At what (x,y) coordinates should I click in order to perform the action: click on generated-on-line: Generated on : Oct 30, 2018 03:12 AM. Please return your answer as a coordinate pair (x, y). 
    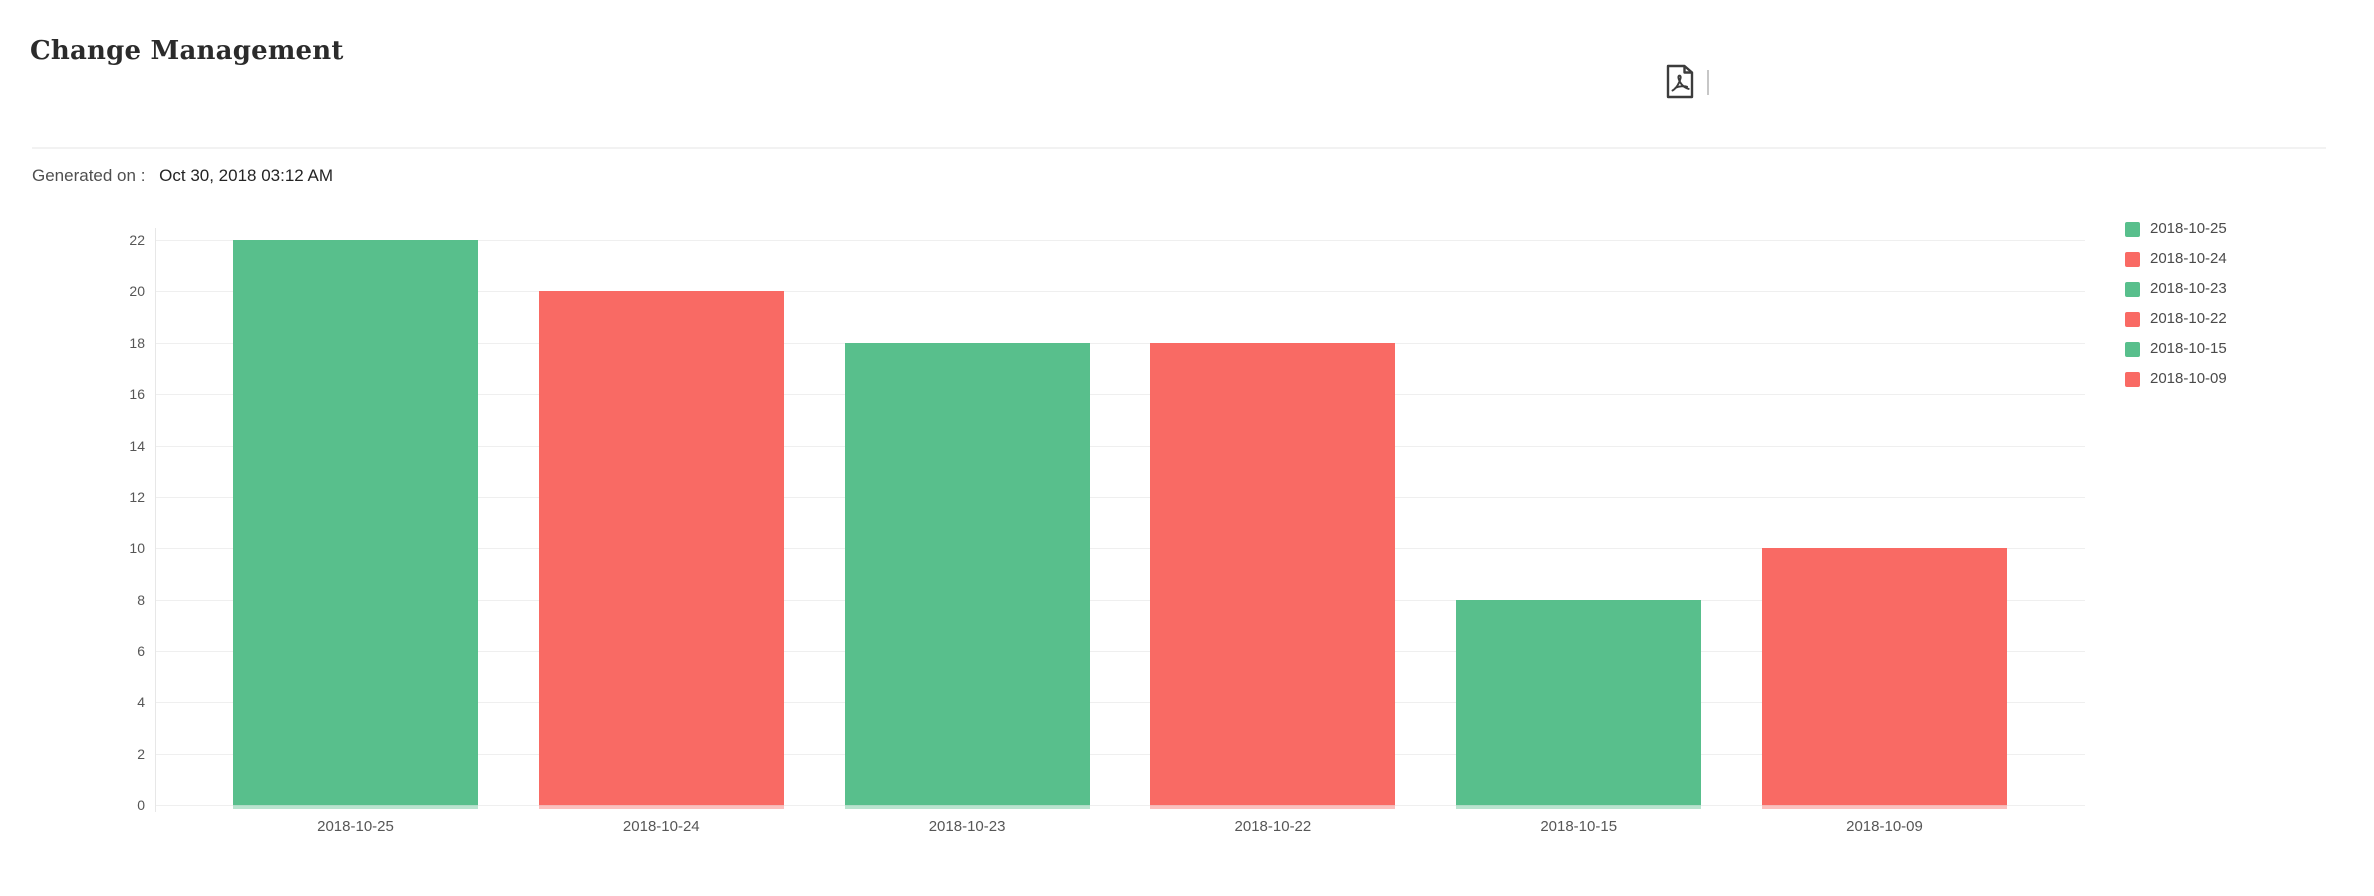
    Looking at the image, I should click on (182, 176).